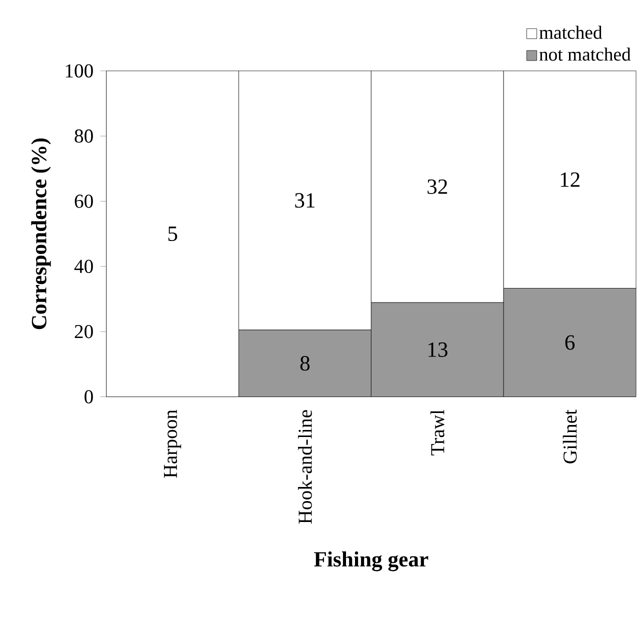 The width and height of the screenshot is (638, 617). Describe the element at coordinates (83, 201) in the screenshot. I see `y-tick-label: 60` at that location.